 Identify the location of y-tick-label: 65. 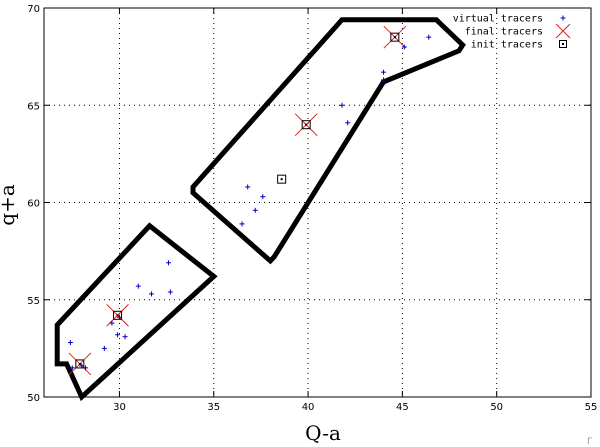
(33, 106).